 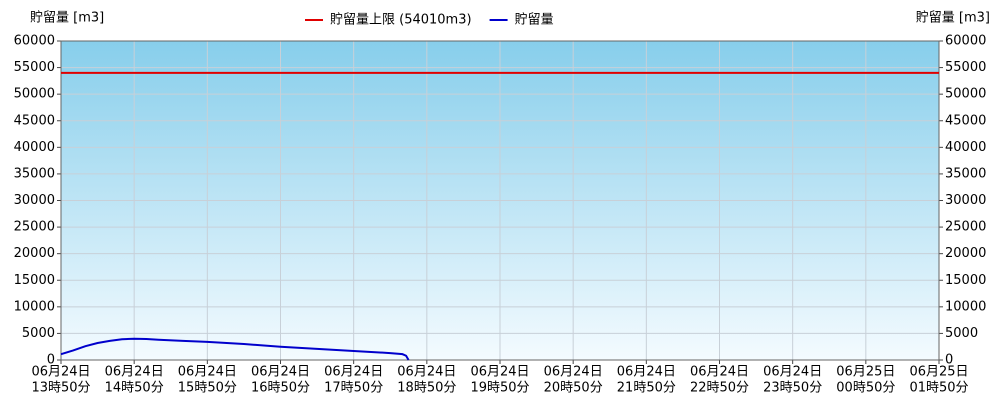 I want to click on y2-tick-label: 5000, so click(x=961, y=333).